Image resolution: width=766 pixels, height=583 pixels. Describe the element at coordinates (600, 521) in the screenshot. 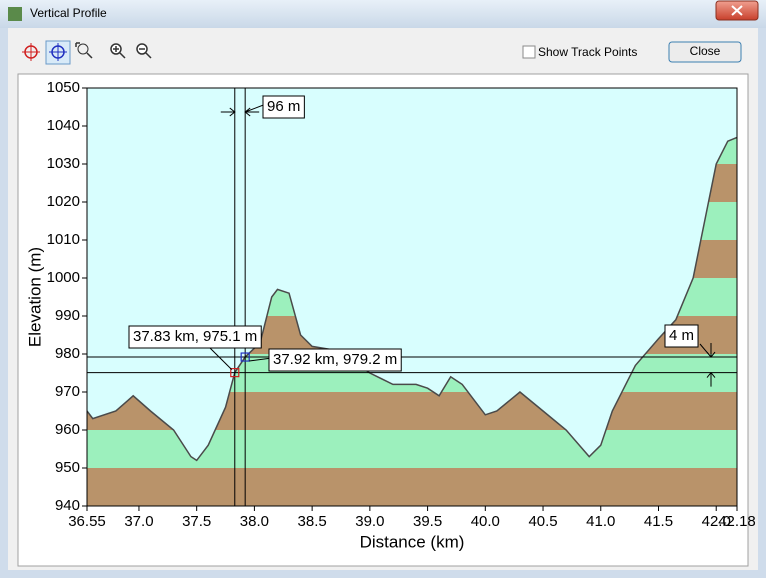

I see `x-tick-label: 41.0` at that location.